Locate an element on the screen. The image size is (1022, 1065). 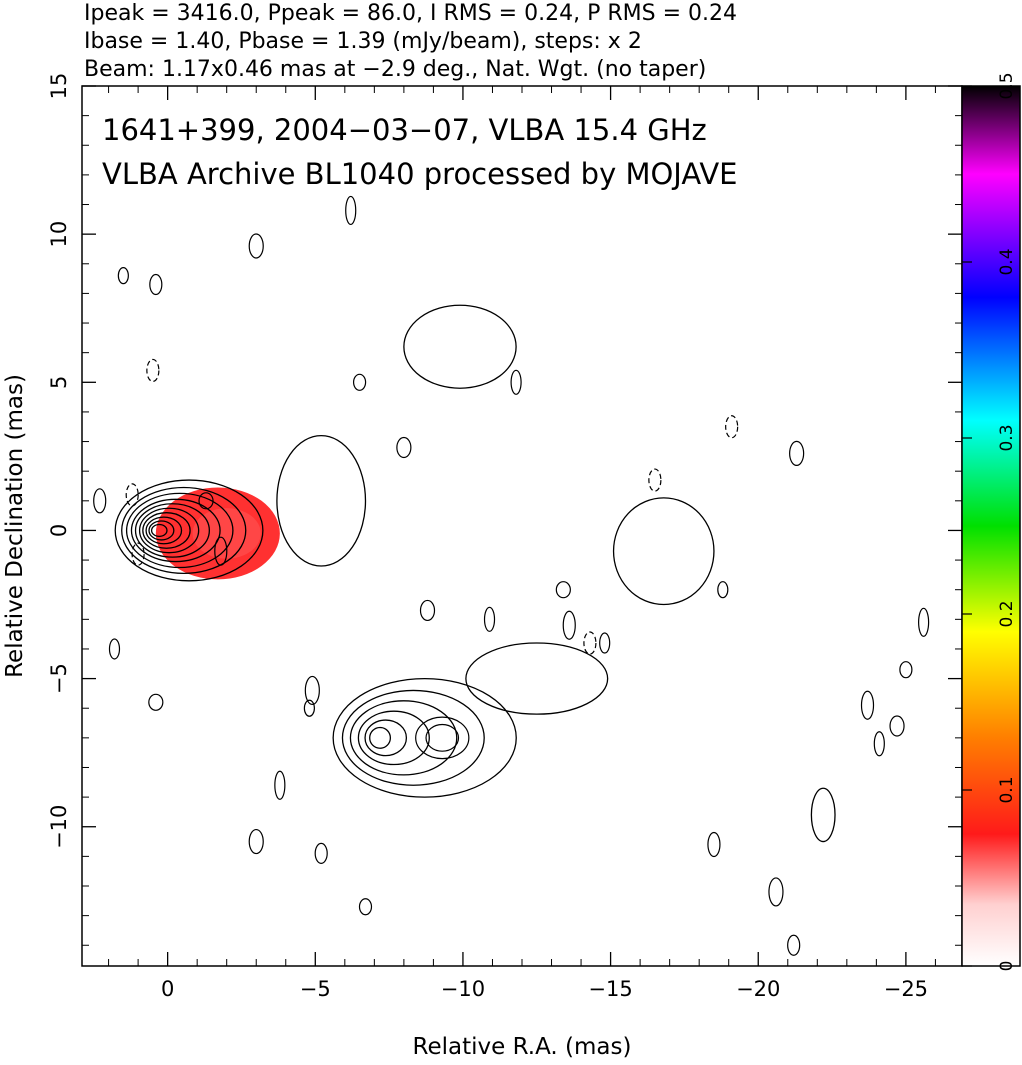
x-tick-label-3: −15 is located at coordinates (610, 989).